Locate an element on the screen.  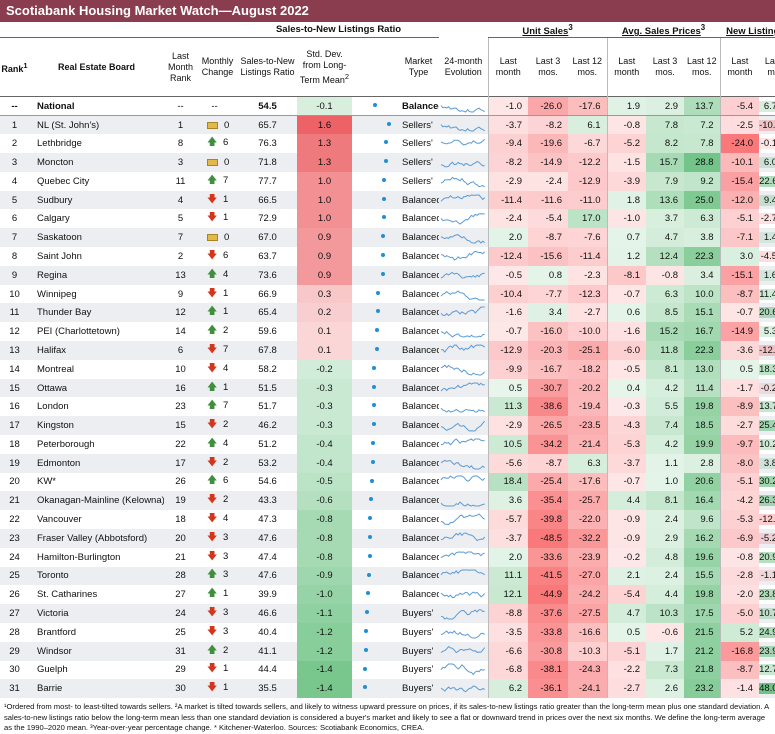
last-month-rank: 27 is located at coordinates (180, 595).